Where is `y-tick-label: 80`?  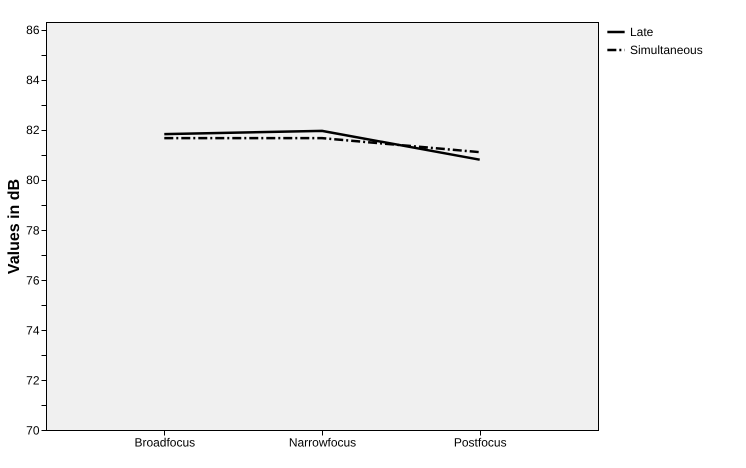
y-tick-label: 80 is located at coordinates (33, 180).